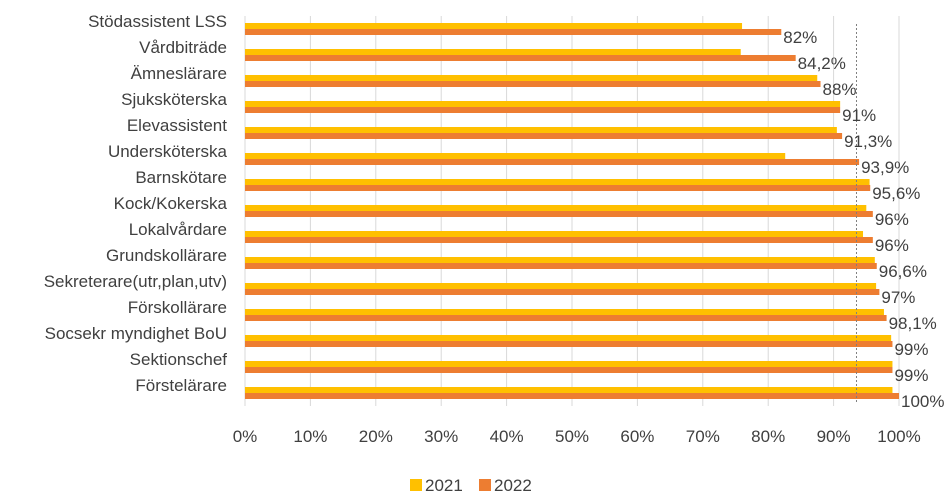  I want to click on category-label: Elevassistent, so click(177, 125).